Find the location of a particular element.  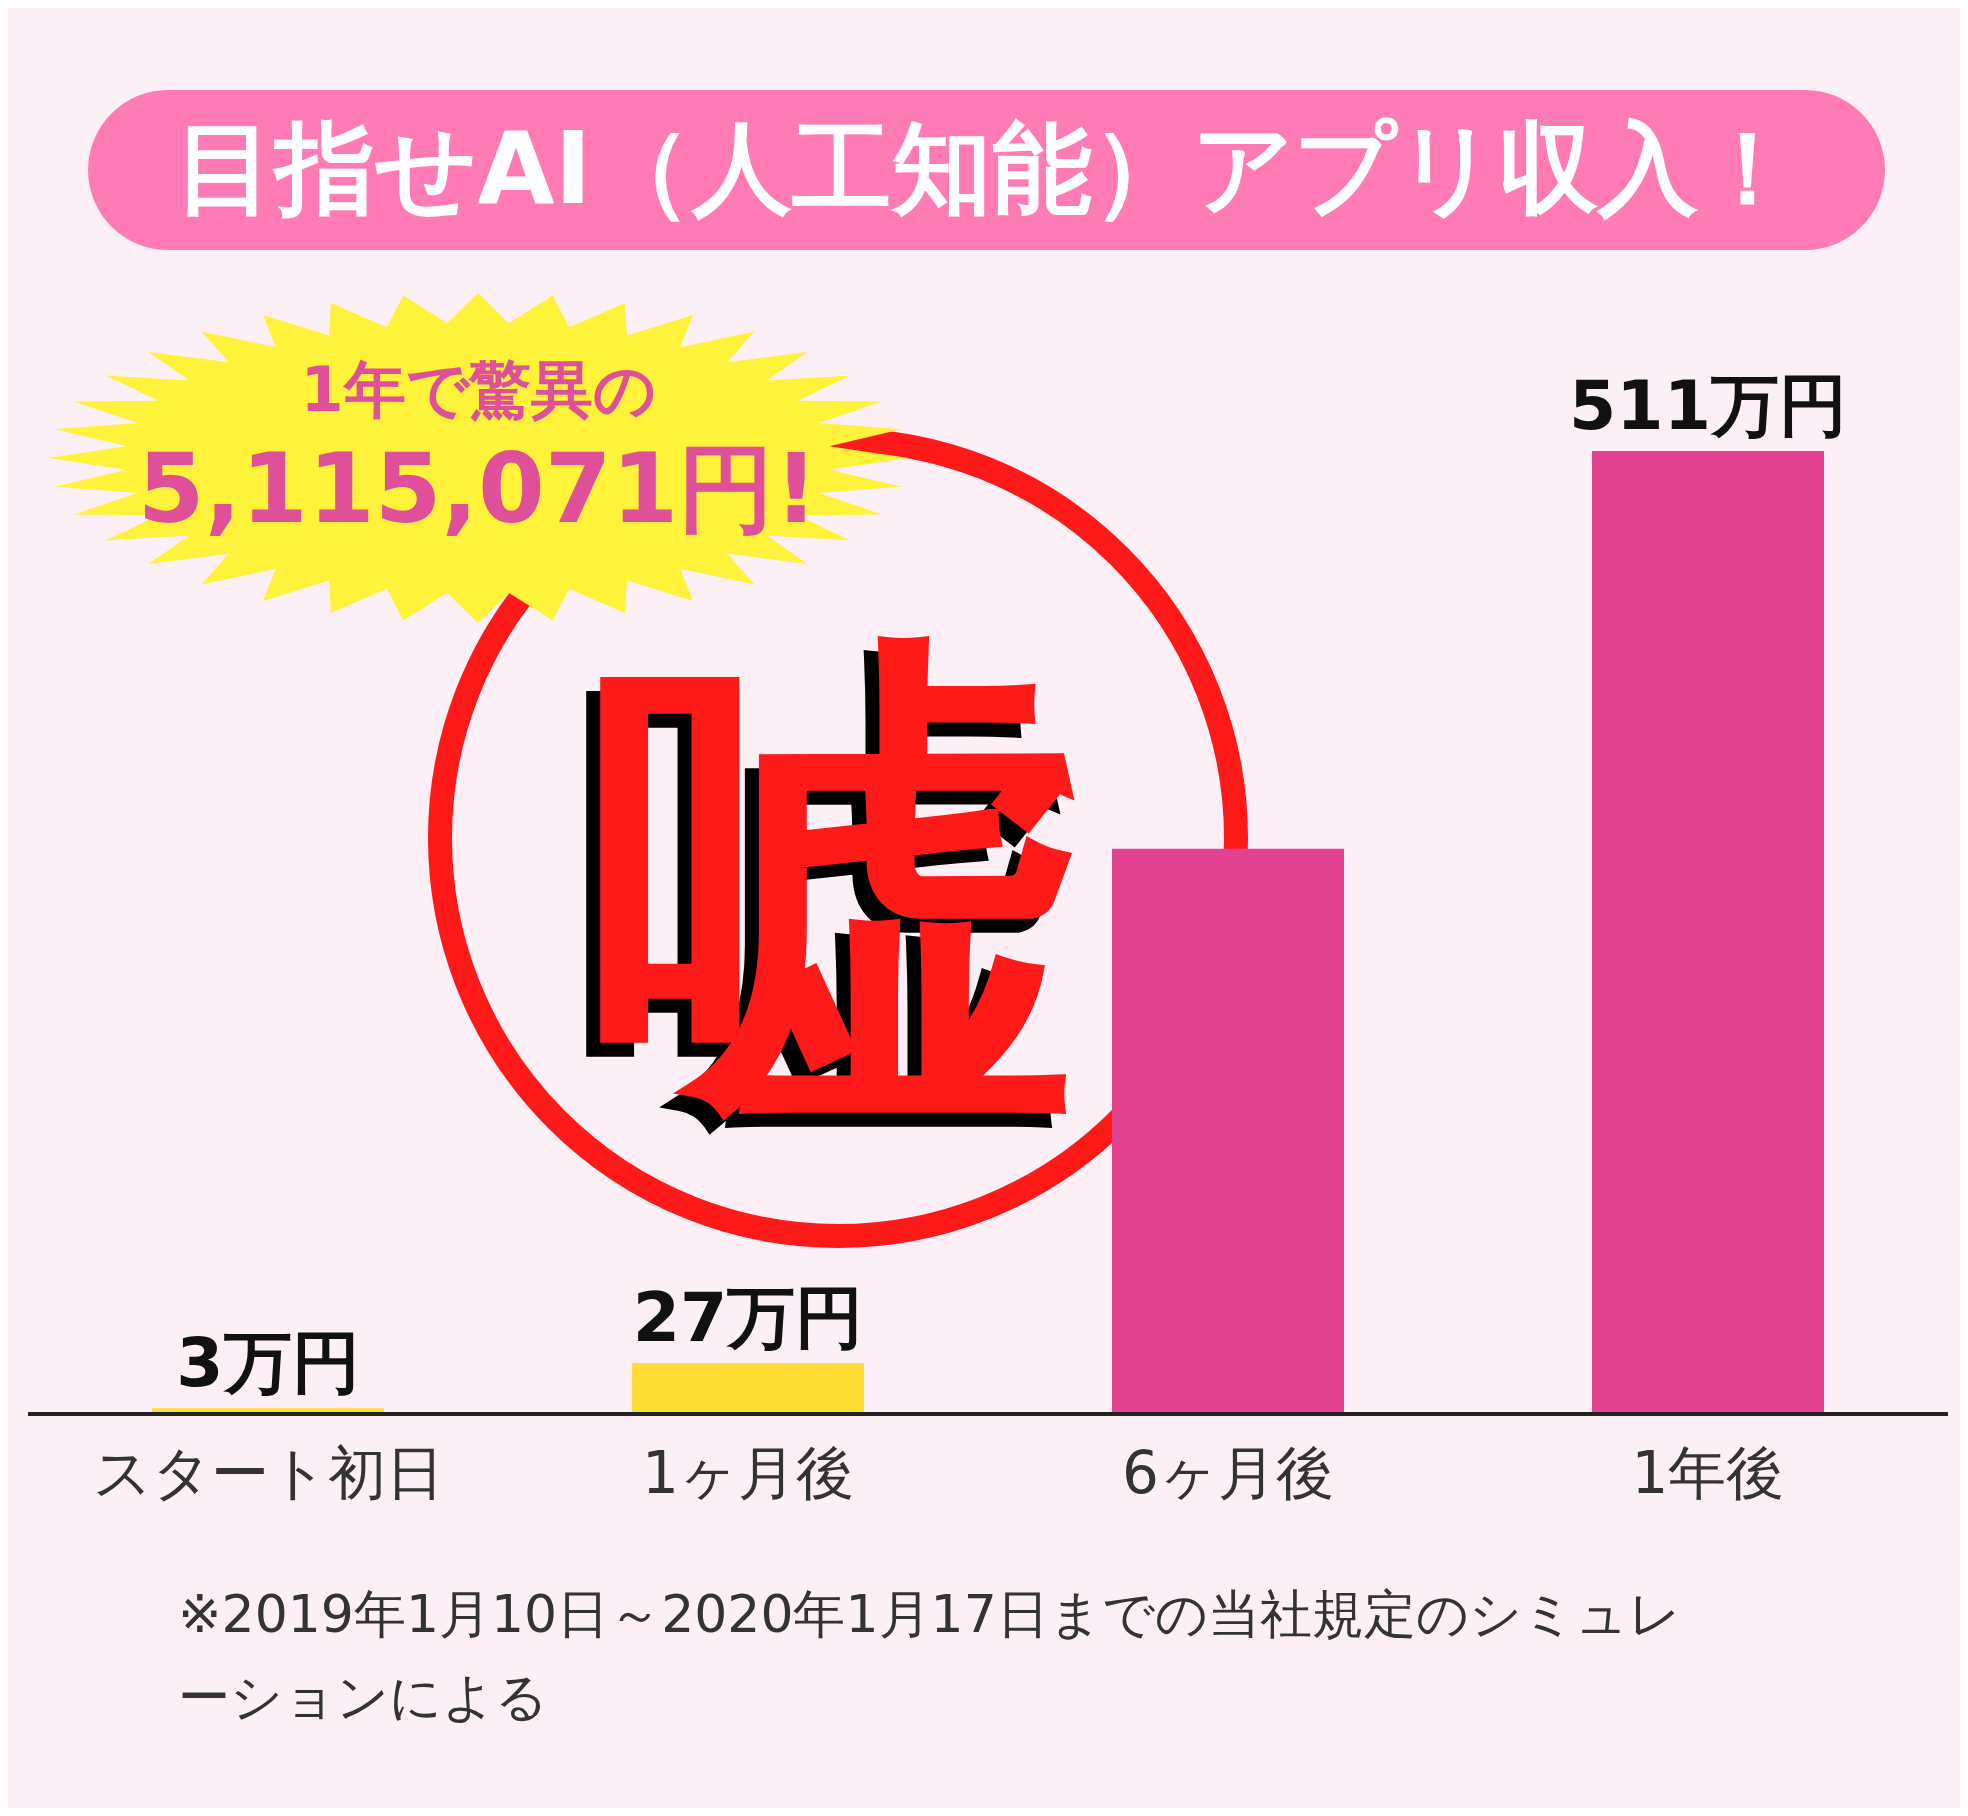

chart-title: 目指せAI（人工知能）アプリ収入！ is located at coordinates (986, 168).